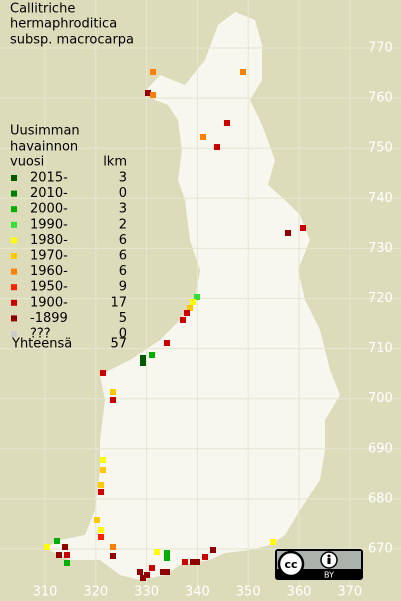 The width and height of the screenshot is (401, 601). I want to click on north-label: 740, so click(380, 198).